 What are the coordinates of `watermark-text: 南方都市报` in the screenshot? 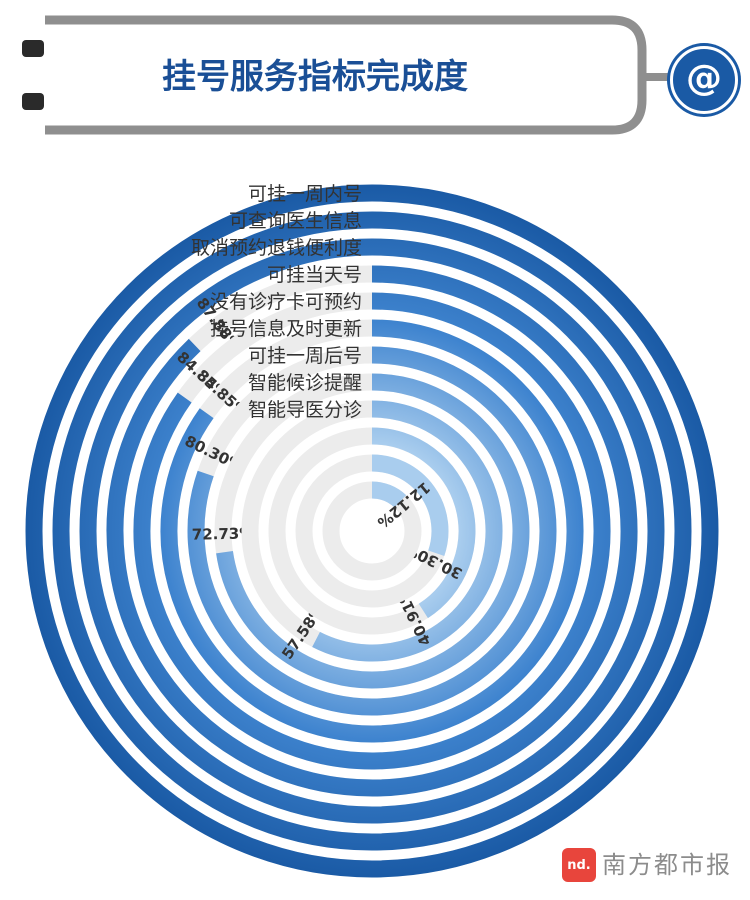 It's located at (667, 865).